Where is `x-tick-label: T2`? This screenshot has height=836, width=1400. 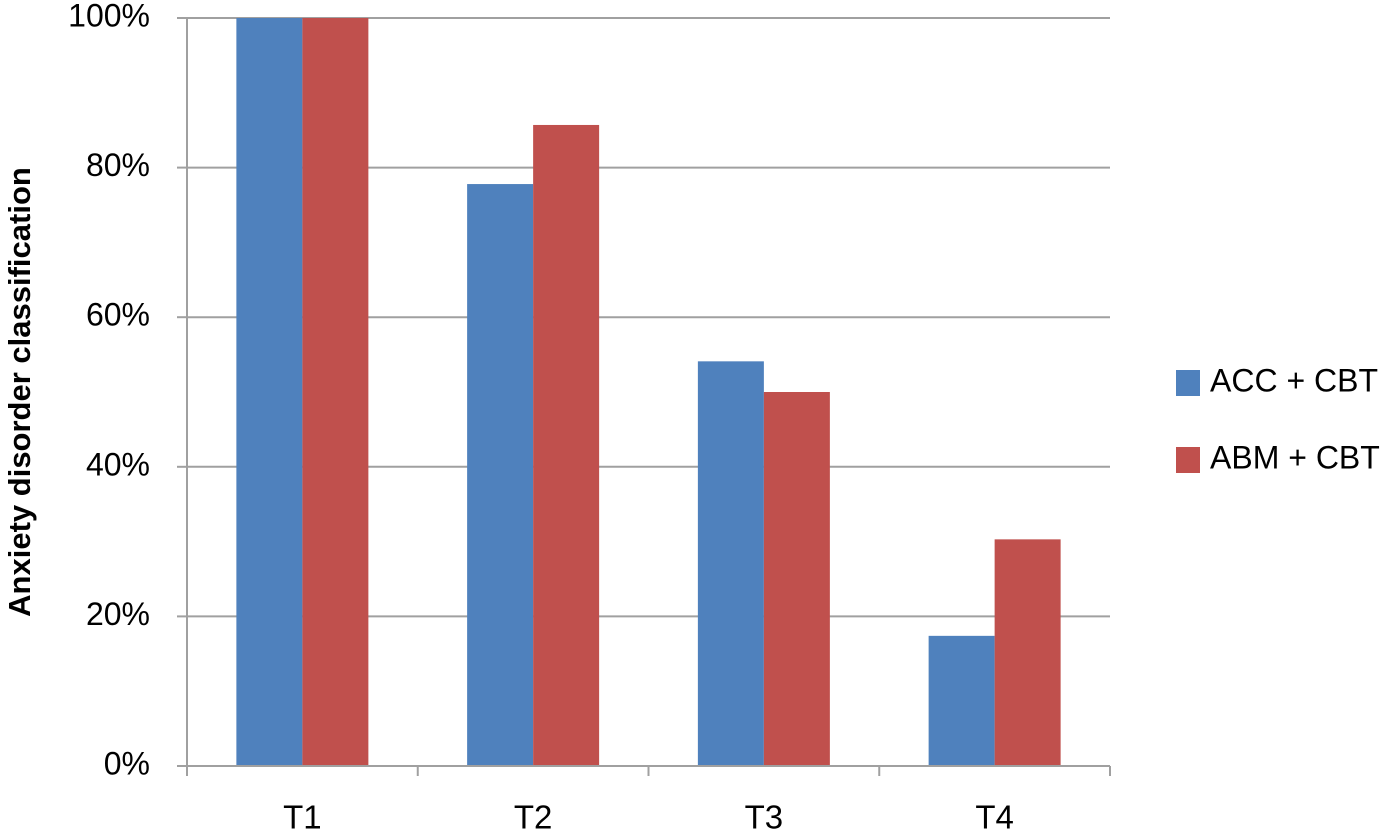 x-tick-label: T2 is located at coordinates (533, 817).